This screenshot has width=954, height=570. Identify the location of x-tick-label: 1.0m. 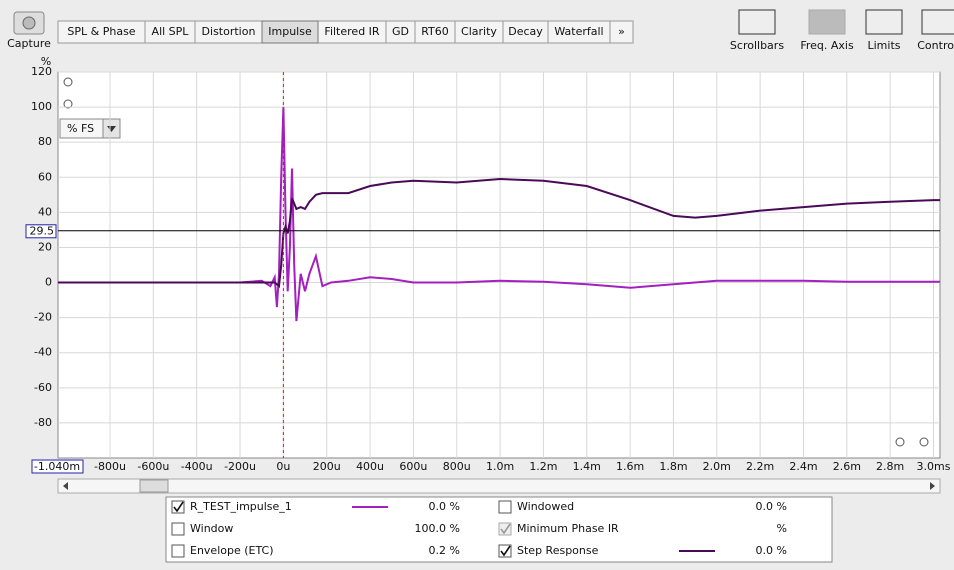
(500, 466).